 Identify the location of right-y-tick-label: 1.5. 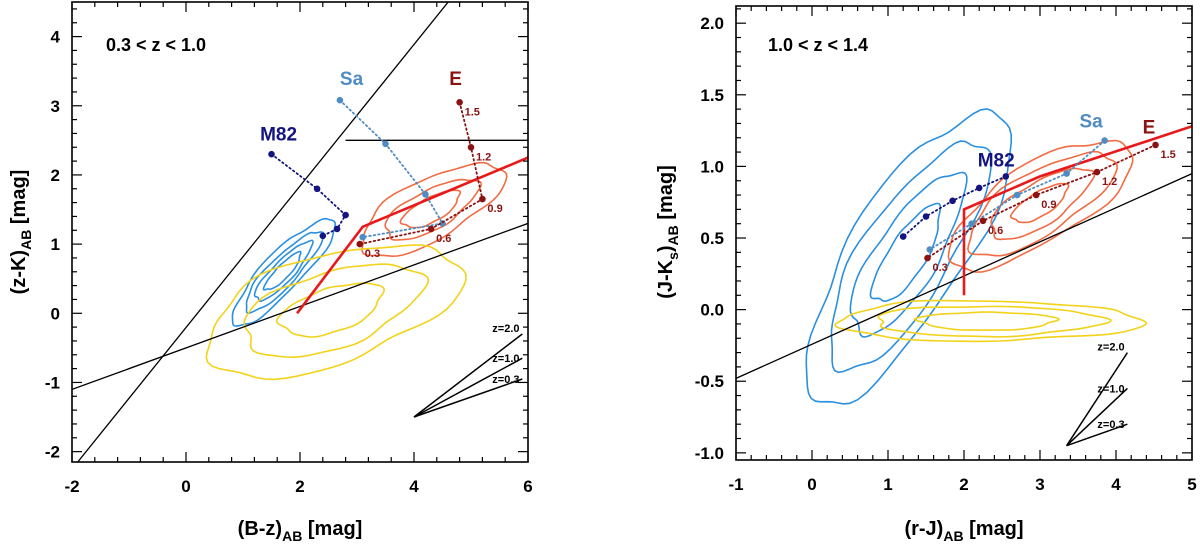
(712, 95).